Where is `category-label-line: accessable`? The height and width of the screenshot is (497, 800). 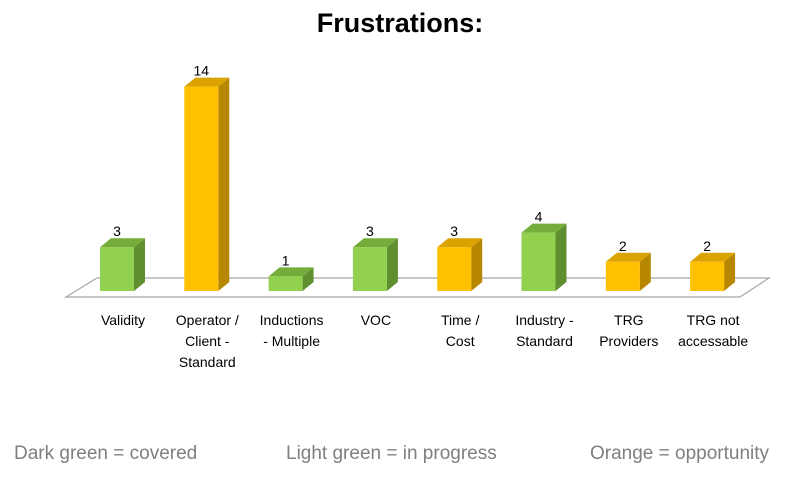
category-label-line: accessable is located at coordinates (713, 341).